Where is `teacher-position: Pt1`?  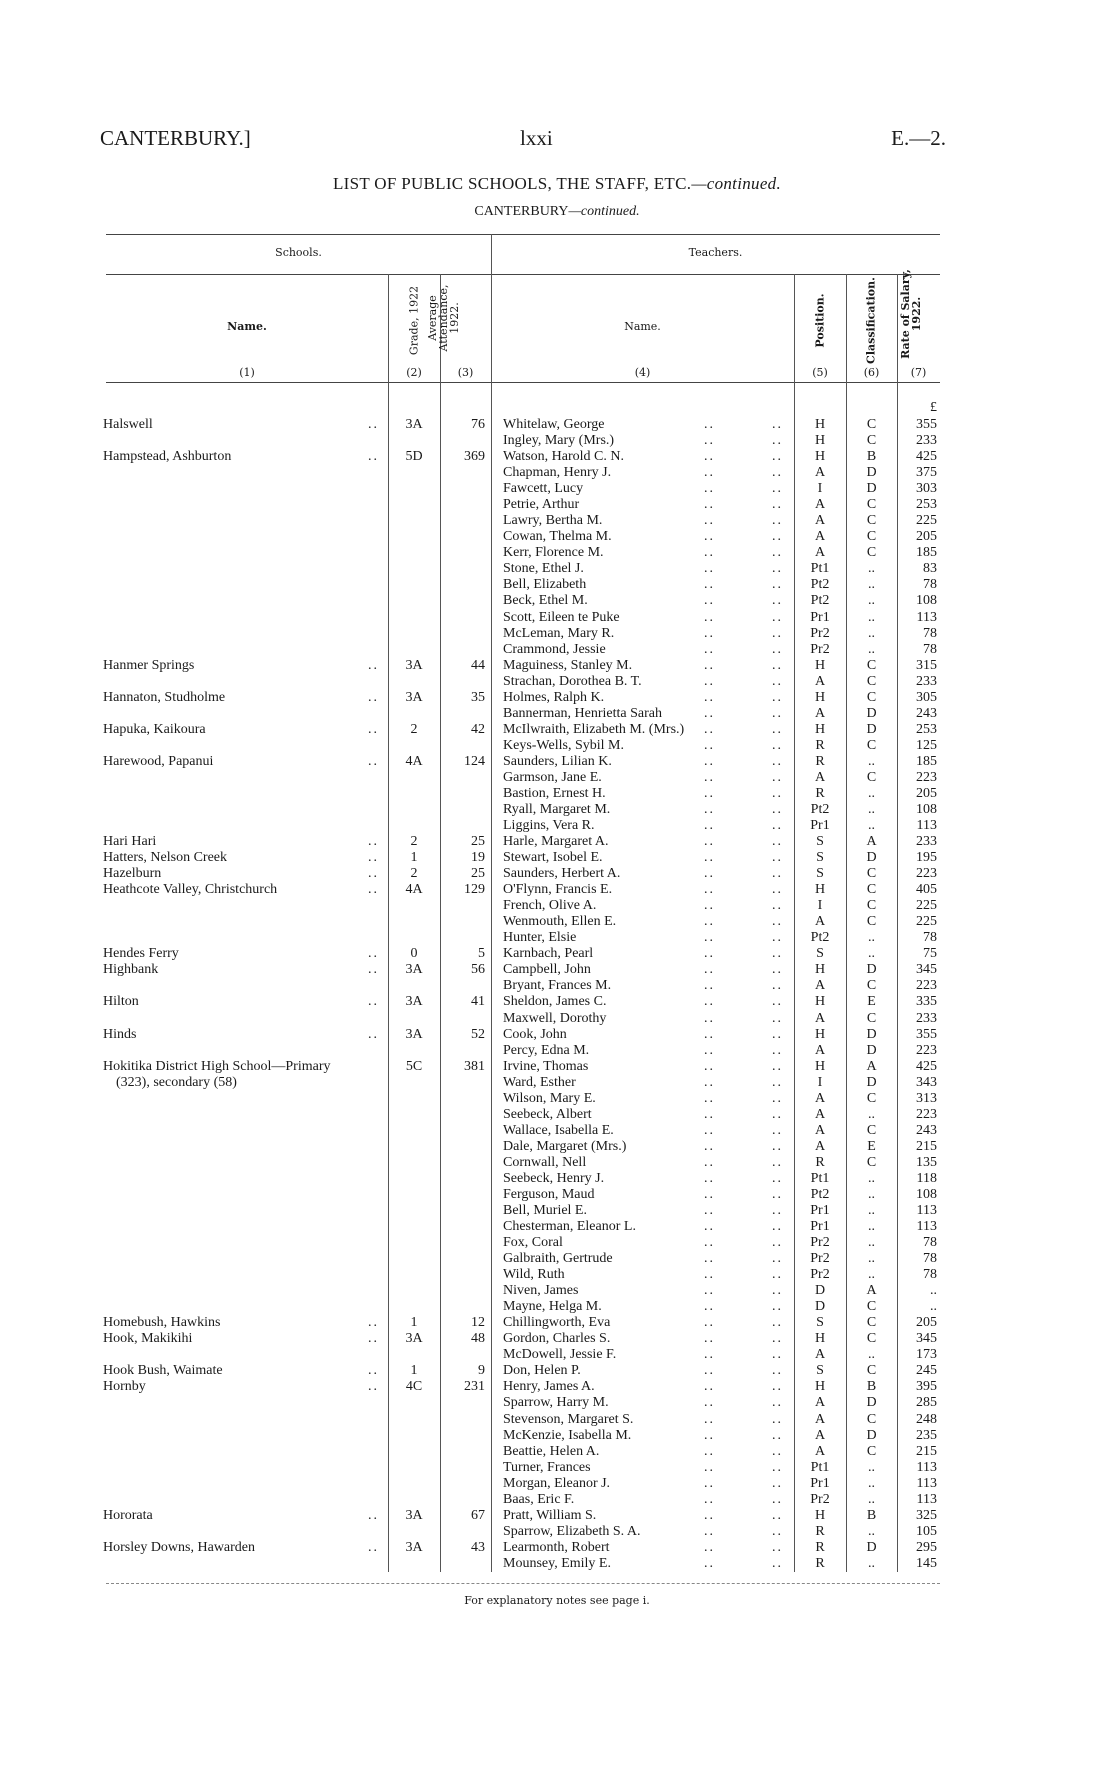 teacher-position: Pt1 is located at coordinates (820, 569).